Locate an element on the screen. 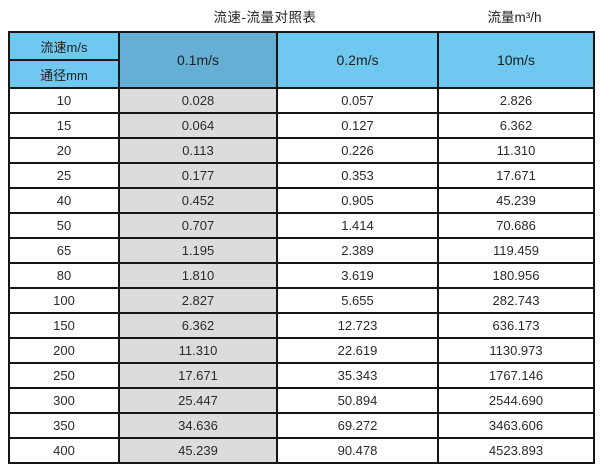 This screenshot has height=466, width=600. diameter-cell: 300 is located at coordinates (64, 400).